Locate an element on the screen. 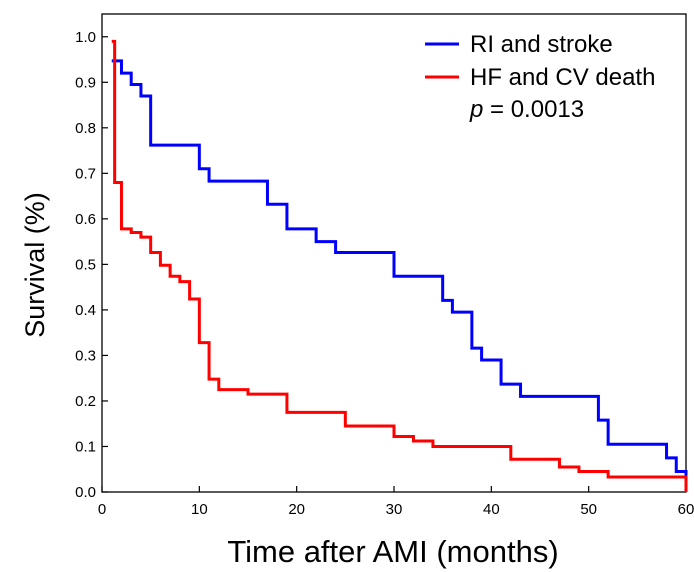  x-tick-label: 10 is located at coordinates (199, 509).